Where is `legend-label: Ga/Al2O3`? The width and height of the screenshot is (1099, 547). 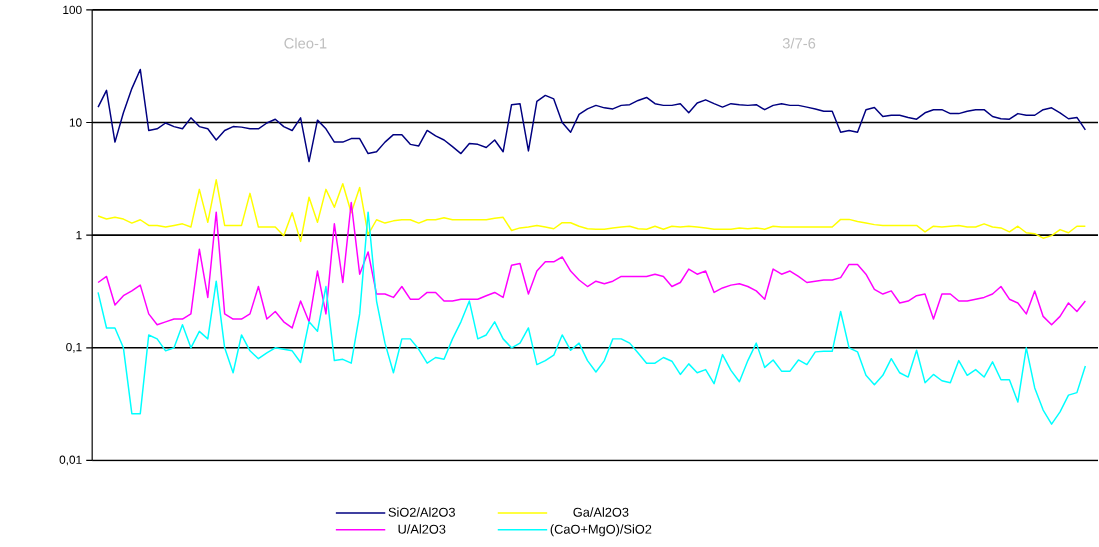
legend-label: Ga/Al2O3 is located at coordinates (601, 512).